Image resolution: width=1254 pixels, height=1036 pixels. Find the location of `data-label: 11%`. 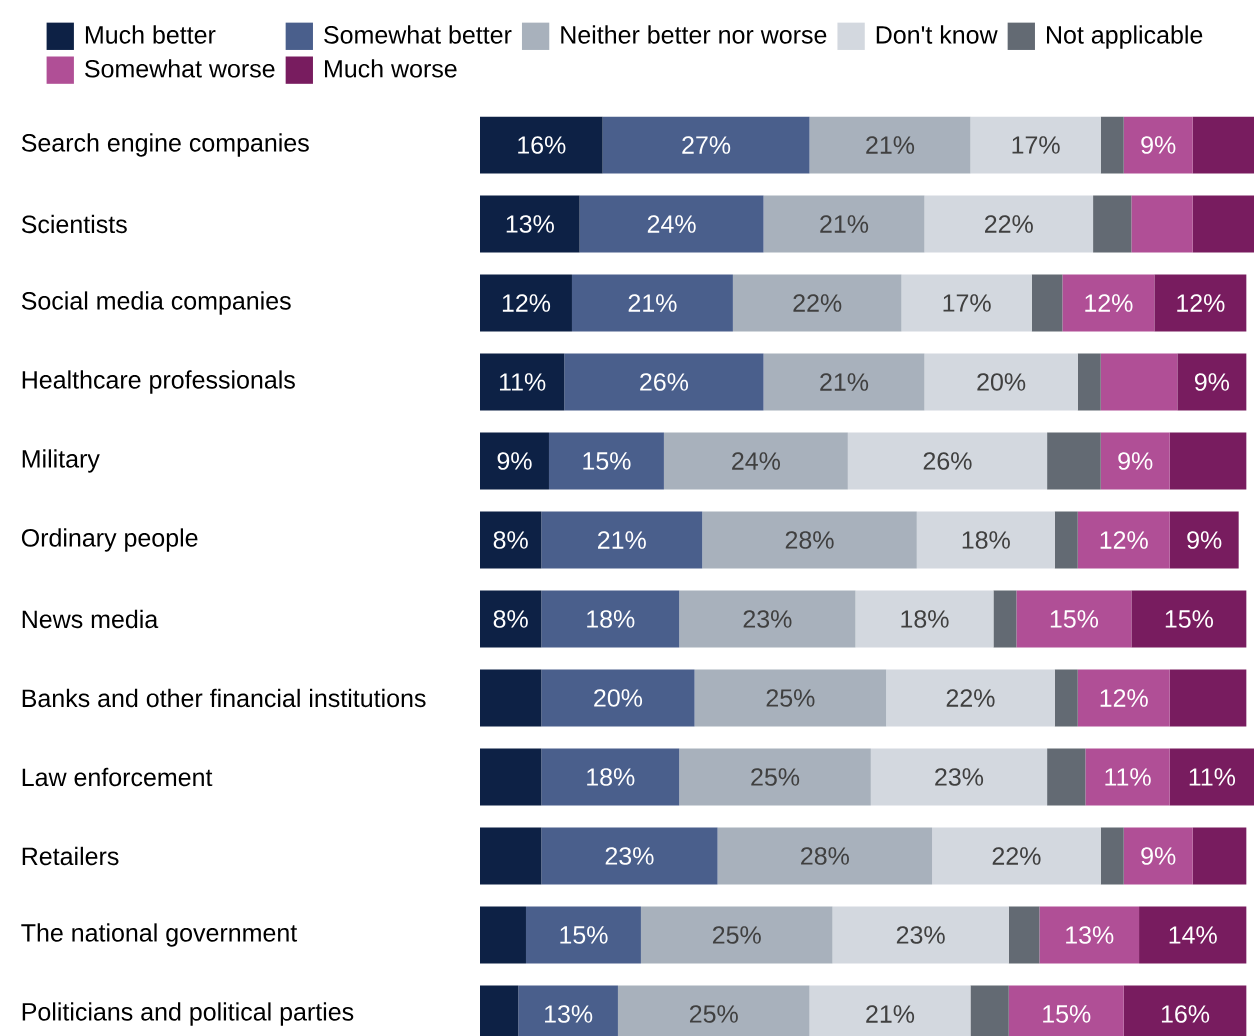

data-label: 11% is located at coordinates (522, 382).